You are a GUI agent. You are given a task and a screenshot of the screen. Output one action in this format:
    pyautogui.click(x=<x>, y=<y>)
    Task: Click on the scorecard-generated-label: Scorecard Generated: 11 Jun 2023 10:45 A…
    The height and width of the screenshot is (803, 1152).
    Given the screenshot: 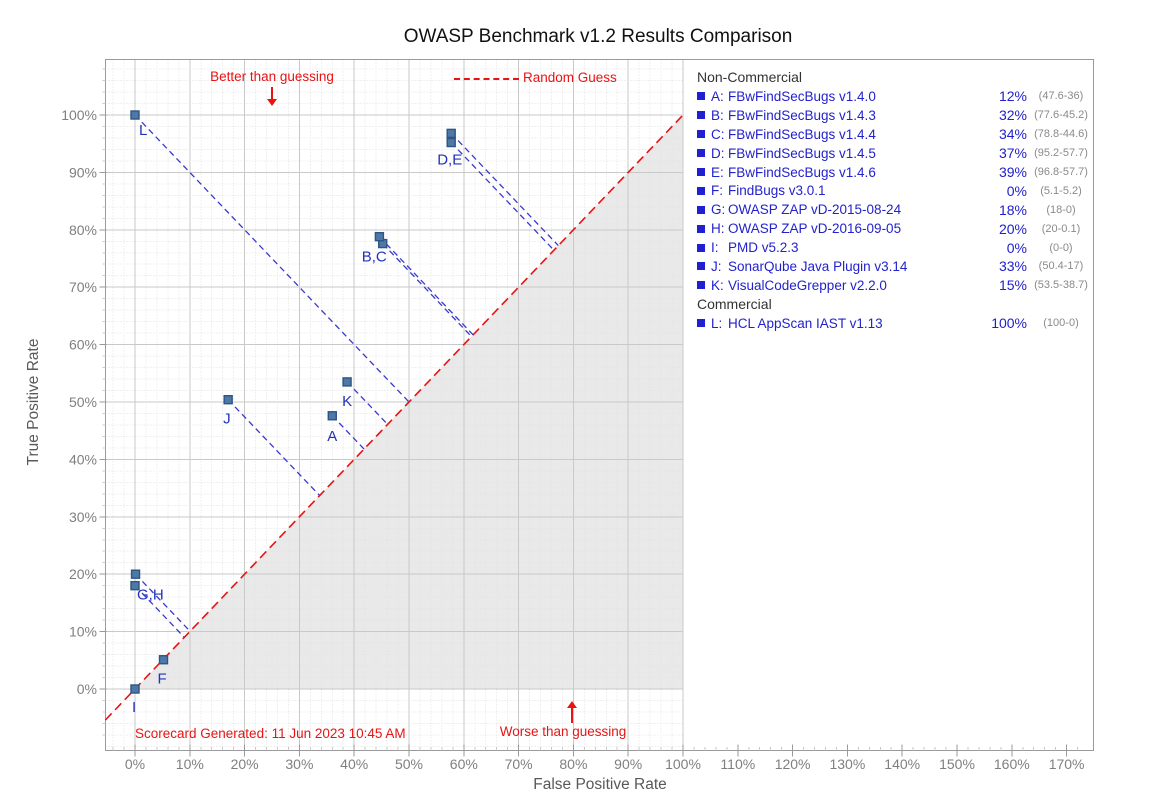 What is the action you would take?
    pyautogui.click(x=270, y=733)
    